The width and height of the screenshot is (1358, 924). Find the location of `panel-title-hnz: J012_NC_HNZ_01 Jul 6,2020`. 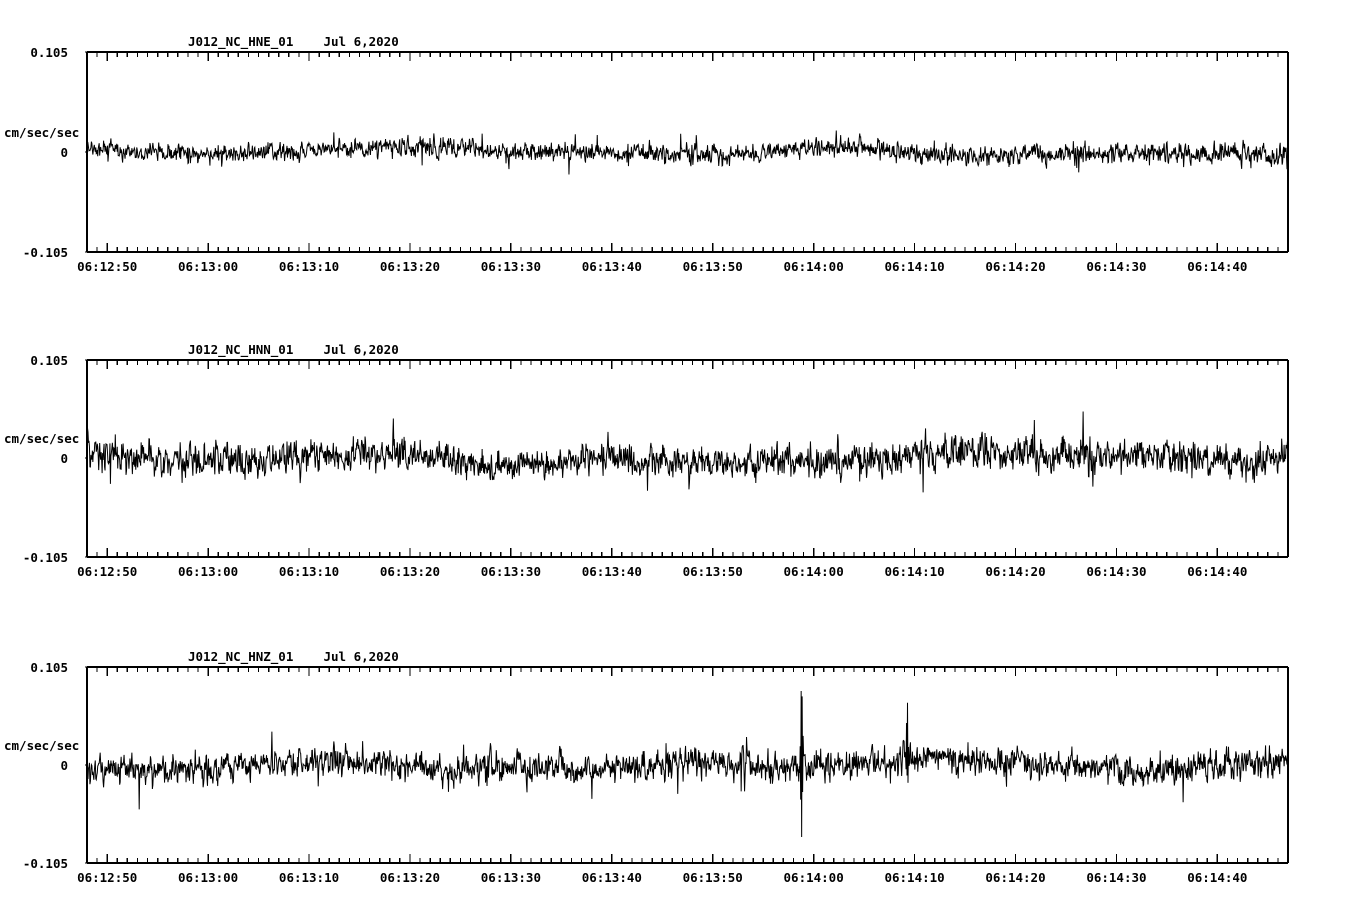

panel-title-hnz: J012_NC_HNZ_01 Jul 6,2020 is located at coordinates (293, 656).